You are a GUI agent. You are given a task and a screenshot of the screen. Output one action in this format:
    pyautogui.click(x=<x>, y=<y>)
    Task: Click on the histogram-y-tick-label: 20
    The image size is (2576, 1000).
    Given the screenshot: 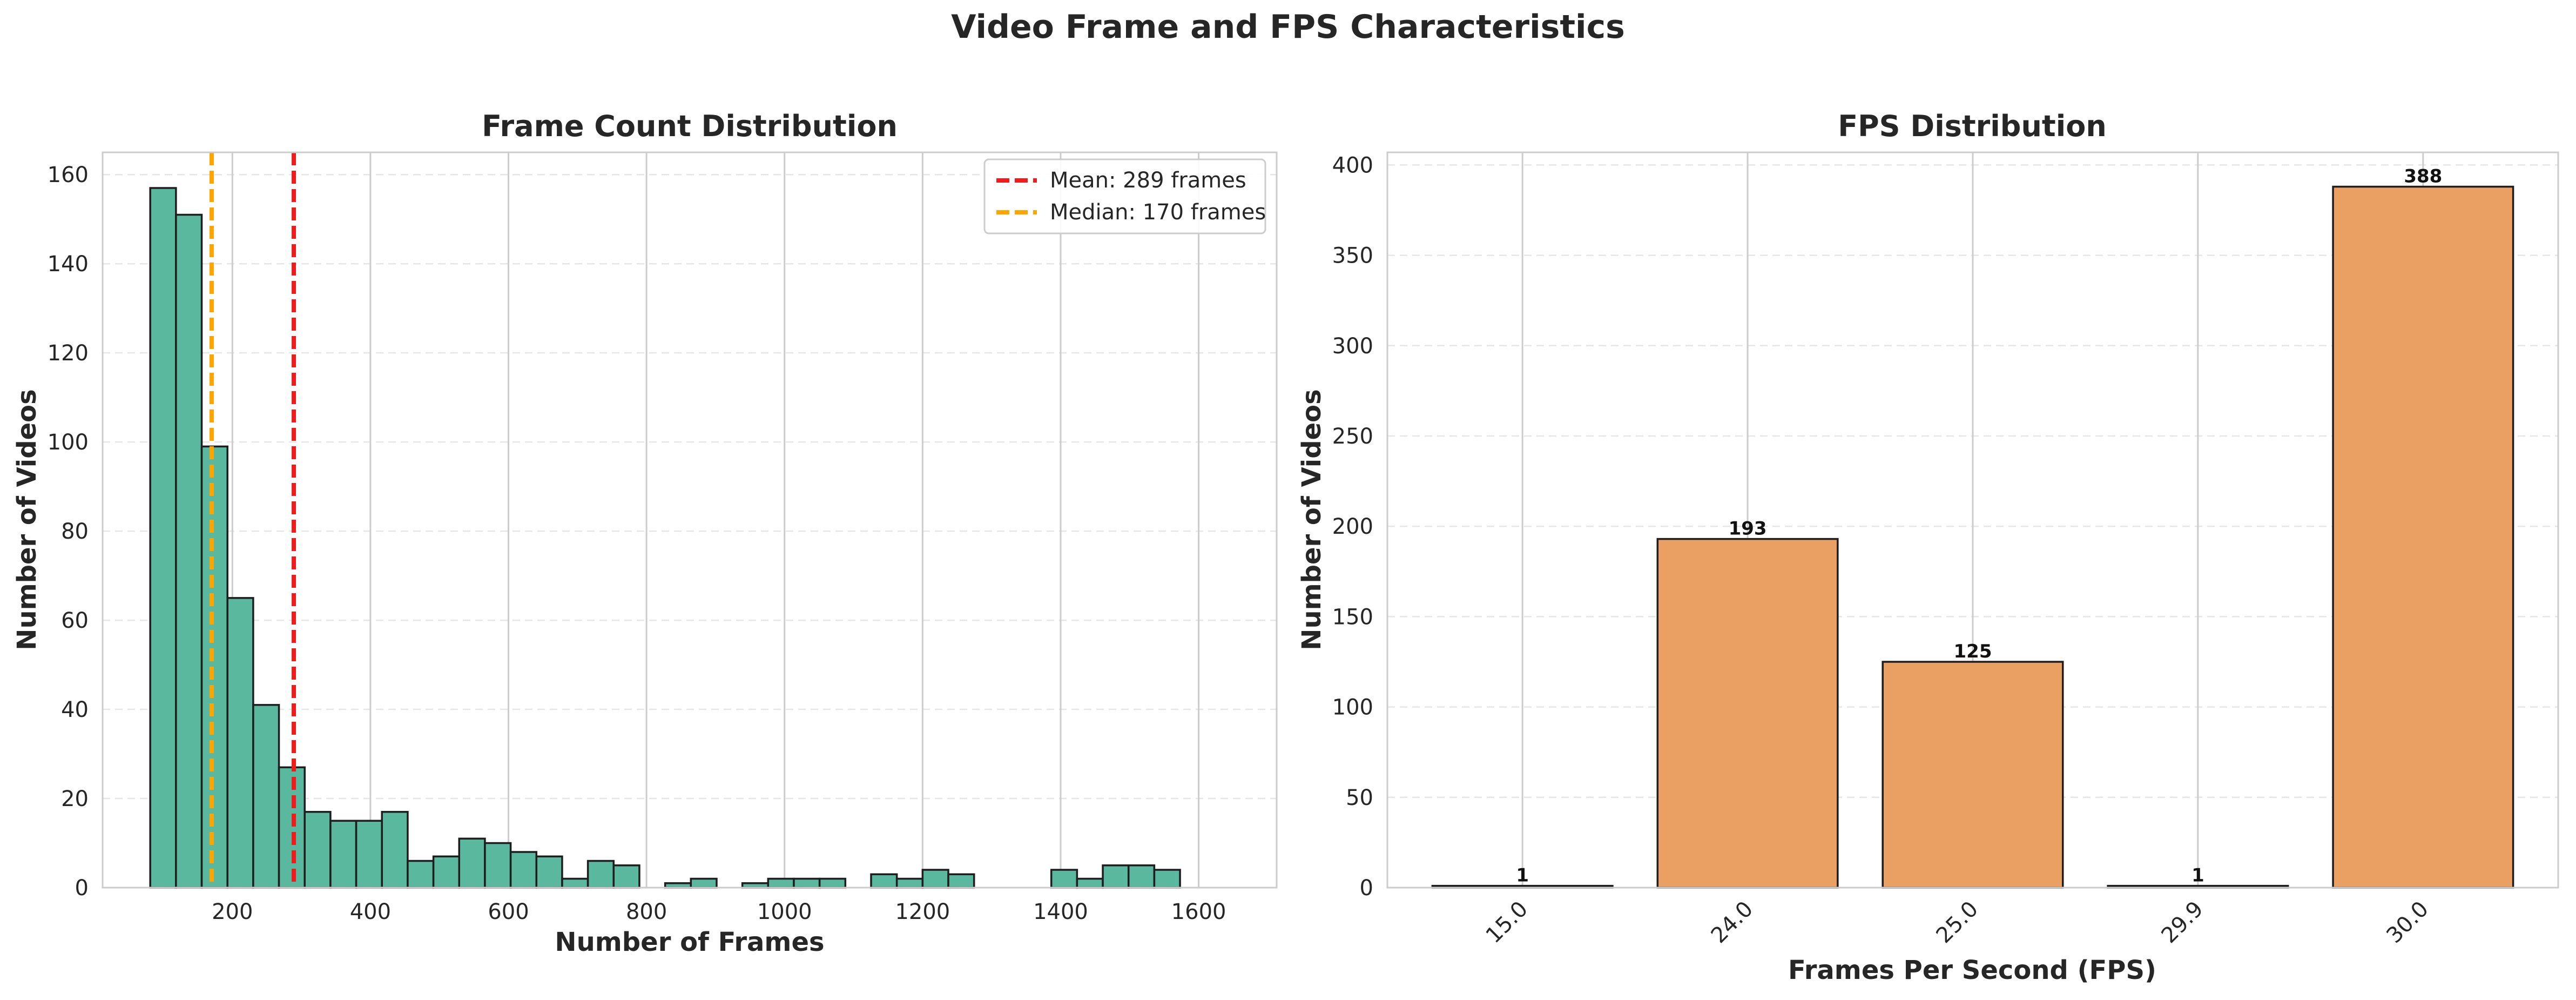 What is the action you would take?
    pyautogui.click(x=75, y=799)
    